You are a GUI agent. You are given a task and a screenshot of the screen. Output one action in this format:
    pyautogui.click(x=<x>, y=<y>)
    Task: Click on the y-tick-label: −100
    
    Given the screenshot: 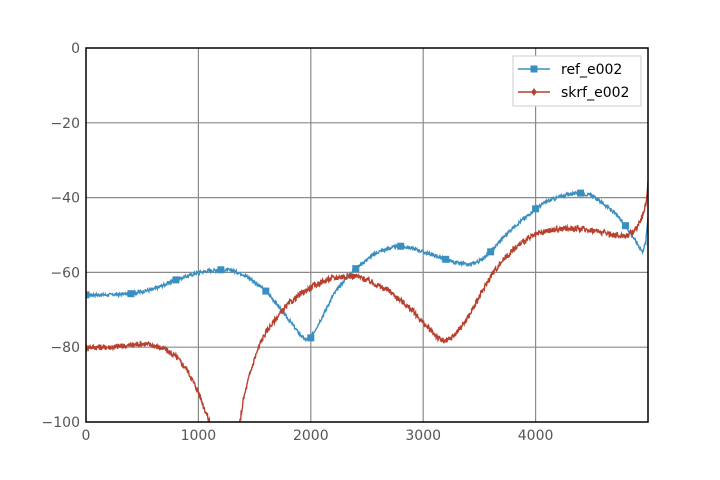 What is the action you would take?
    pyautogui.click(x=61, y=423)
    